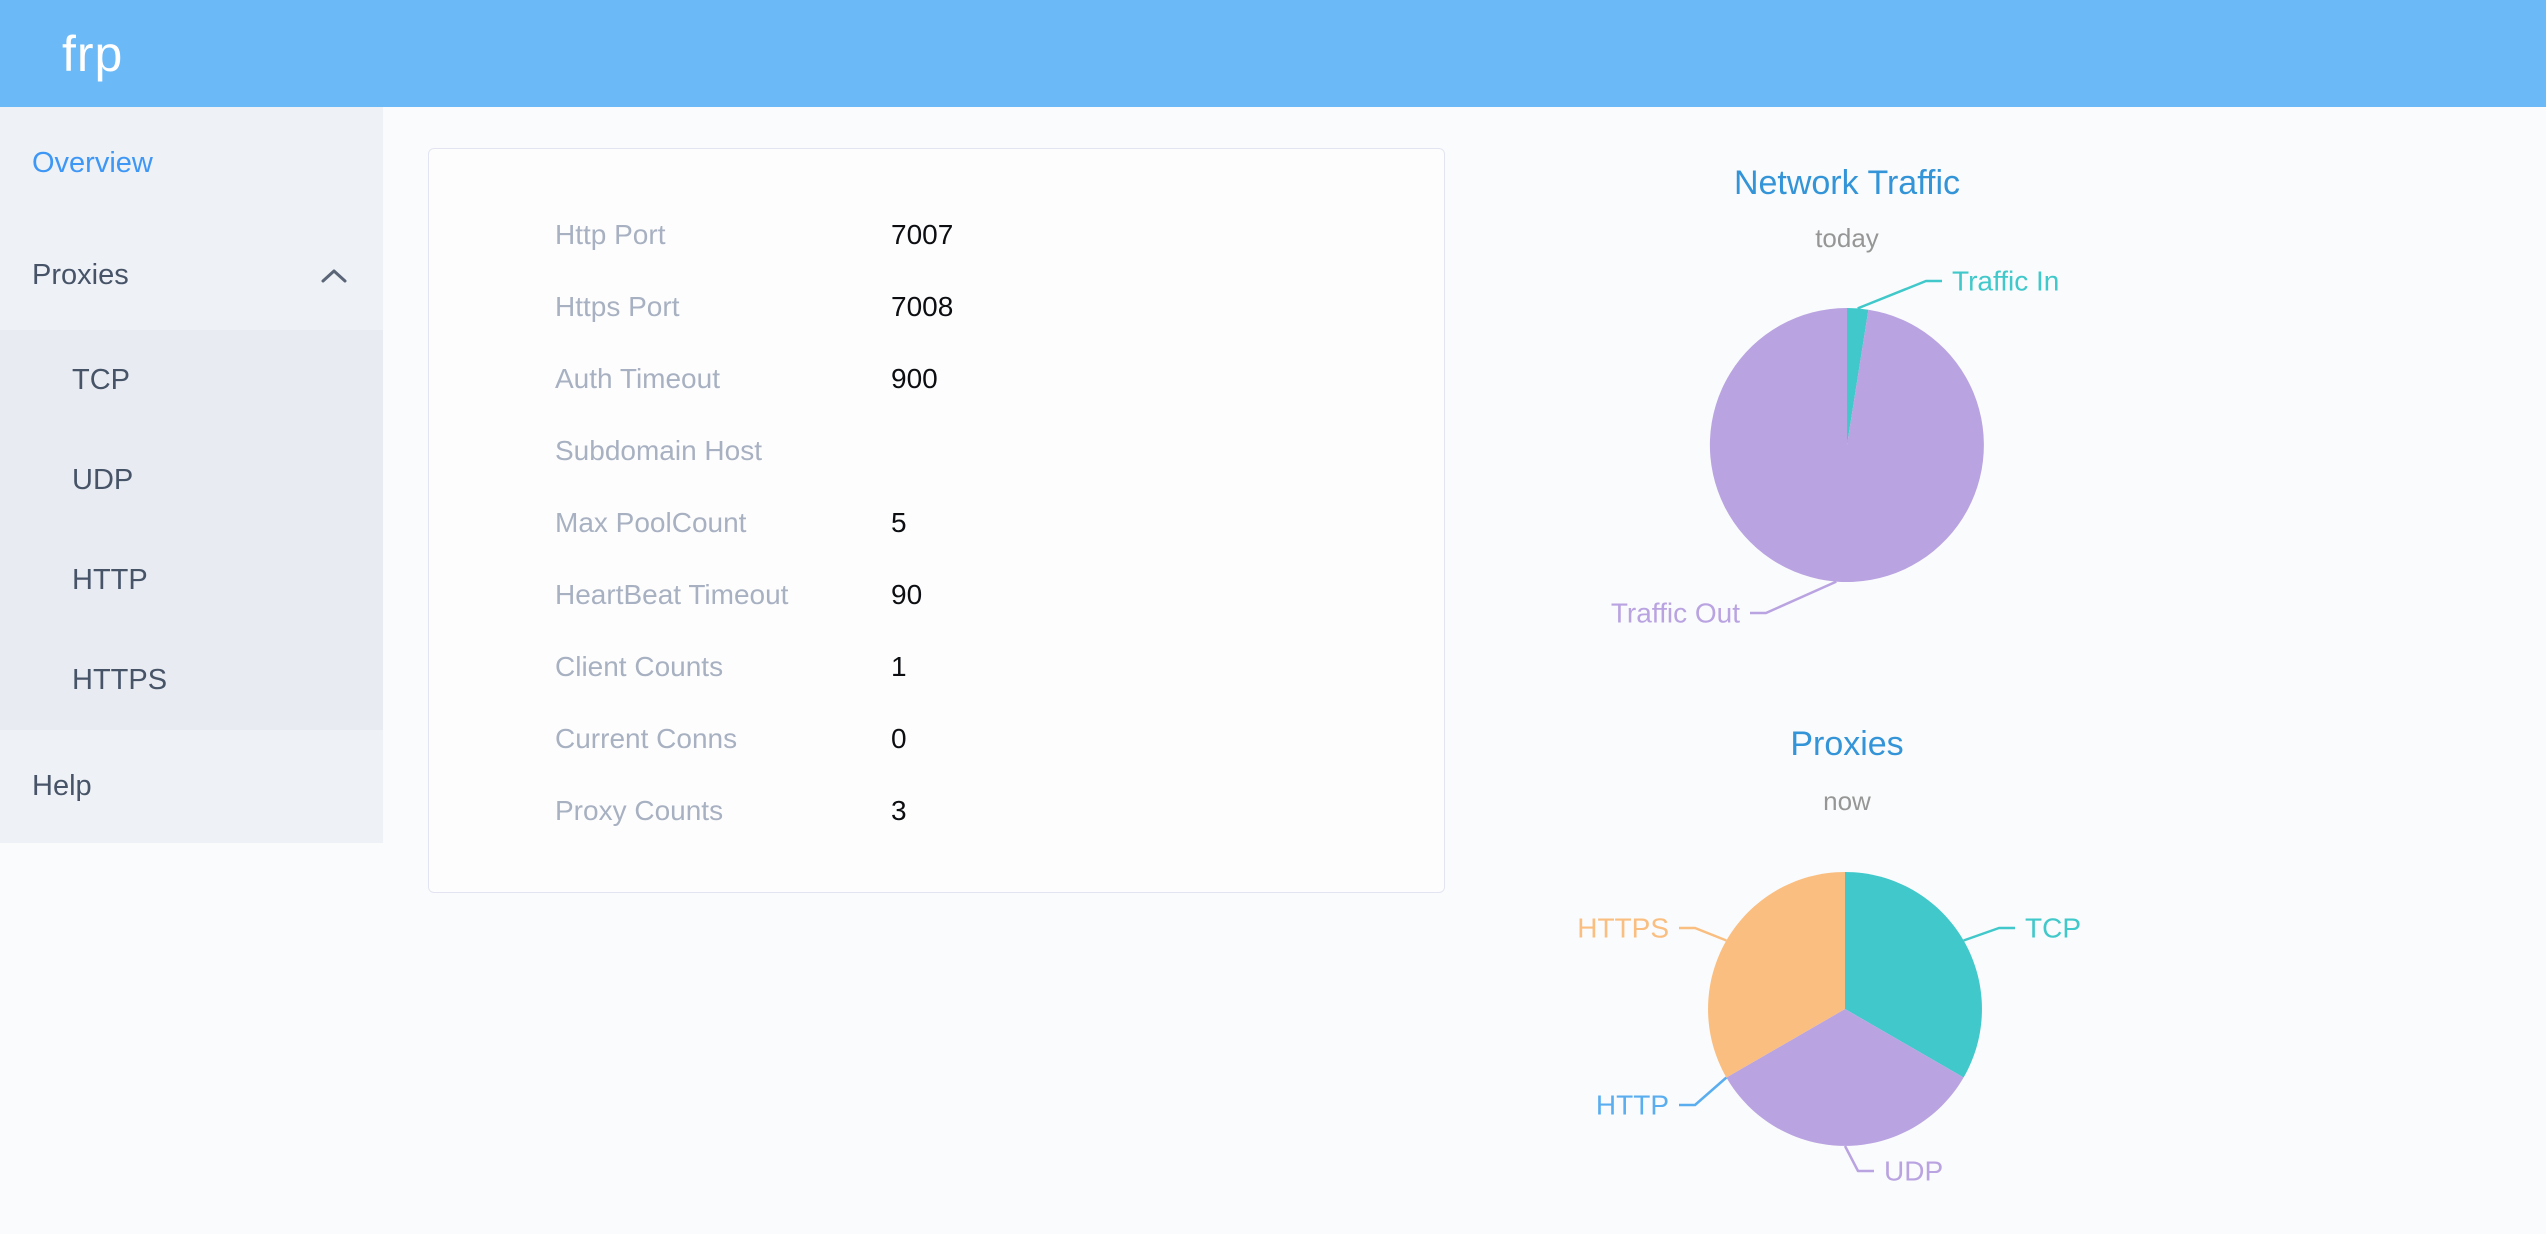  Describe the element at coordinates (1989, 934) in the screenshot. I see `pie-label-line-tcp` at that location.